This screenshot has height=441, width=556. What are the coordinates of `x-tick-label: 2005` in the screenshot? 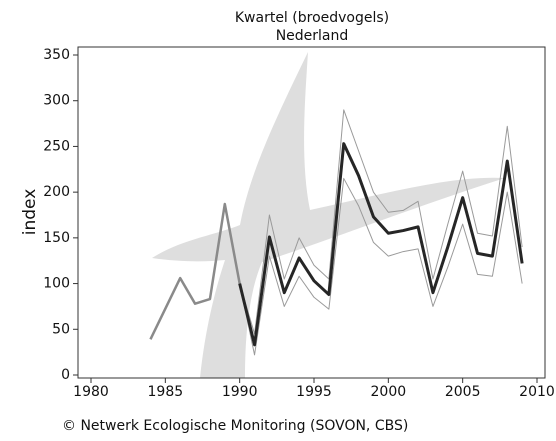 It's located at (463, 392).